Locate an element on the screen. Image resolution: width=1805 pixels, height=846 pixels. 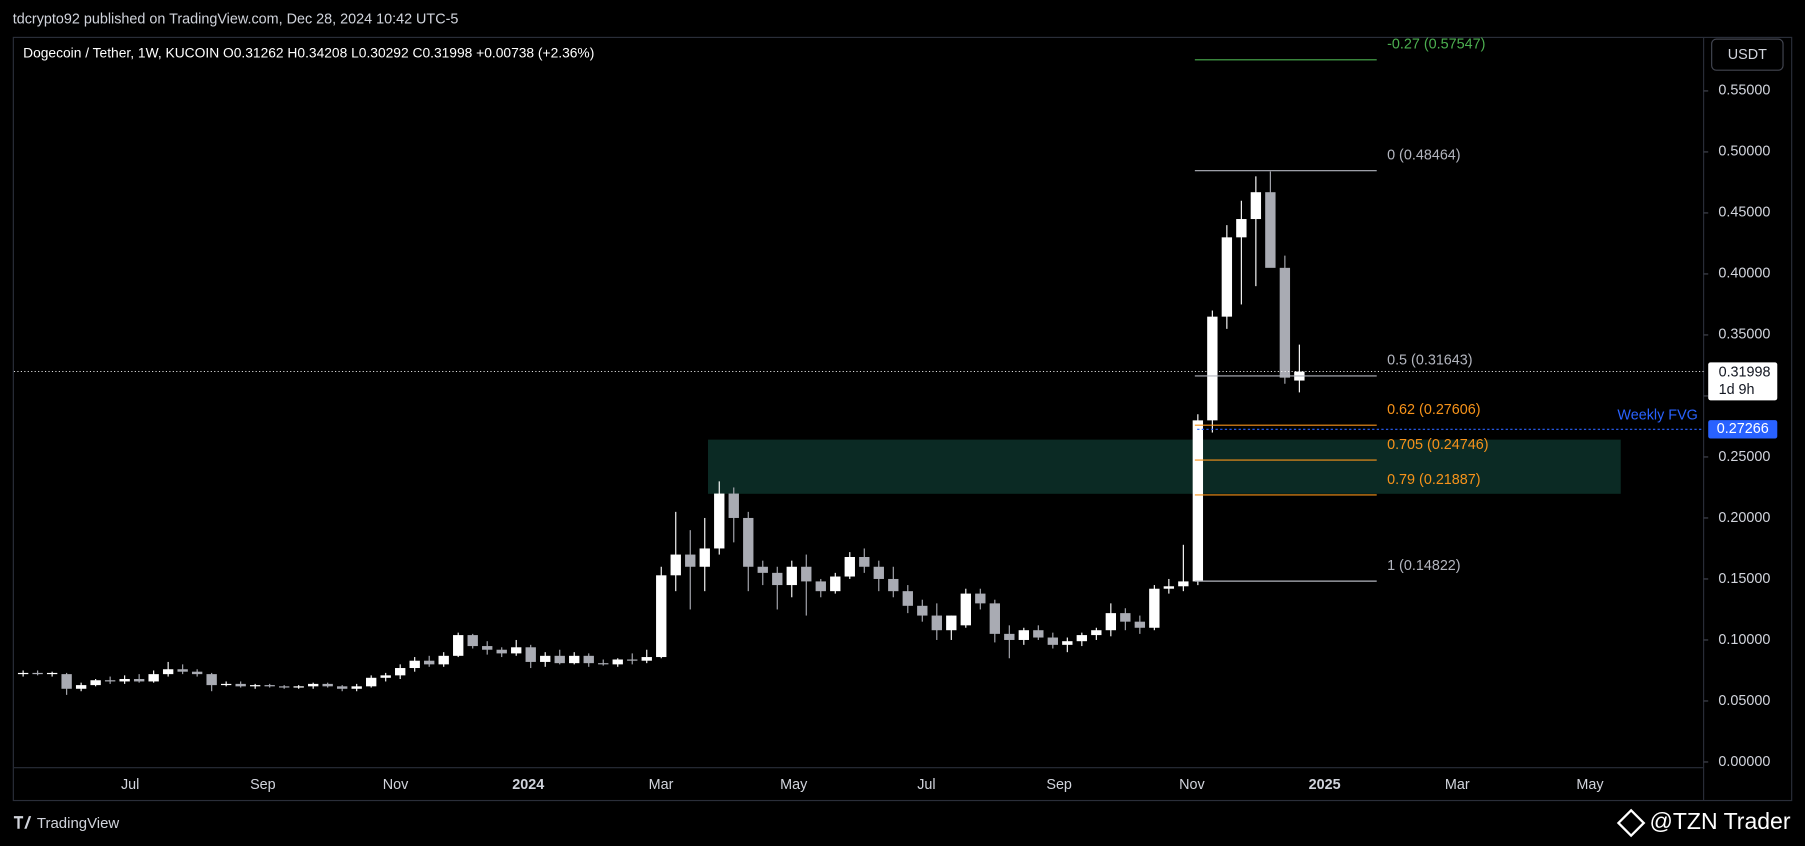
y-tick-label: 0.40000 is located at coordinates (1744, 274).